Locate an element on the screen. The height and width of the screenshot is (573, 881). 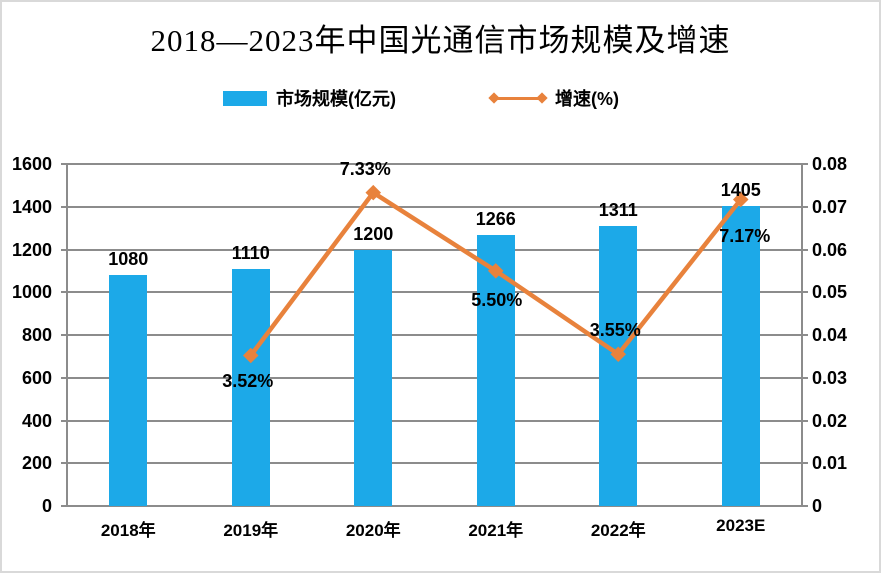
y-axis-right-tick: 0.06 is located at coordinates (830, 249).